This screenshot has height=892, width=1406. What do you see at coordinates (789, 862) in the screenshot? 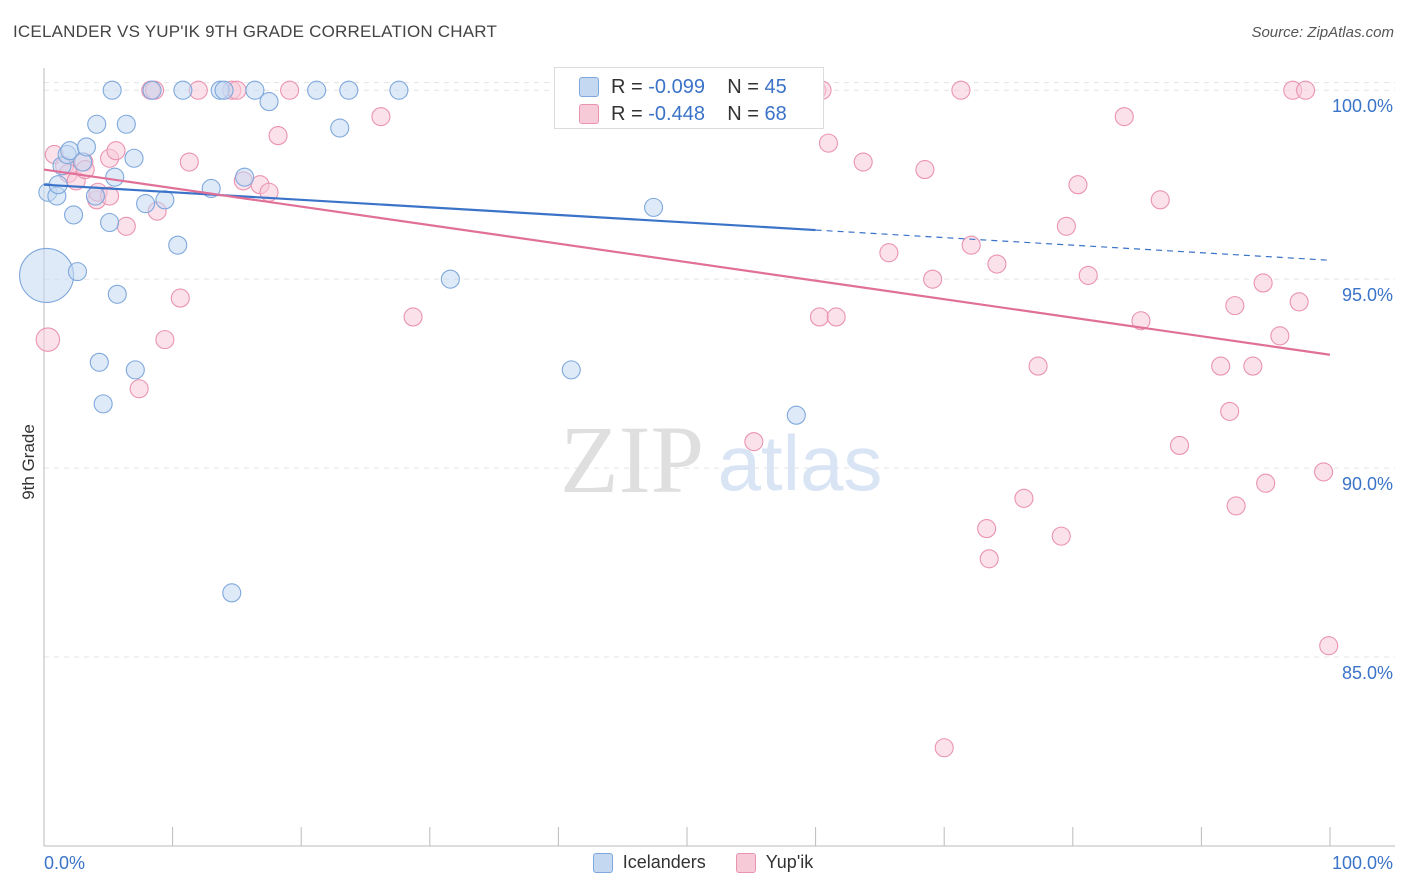
I see `legend-label: Yup'ik` at bounding box center [789, 862].